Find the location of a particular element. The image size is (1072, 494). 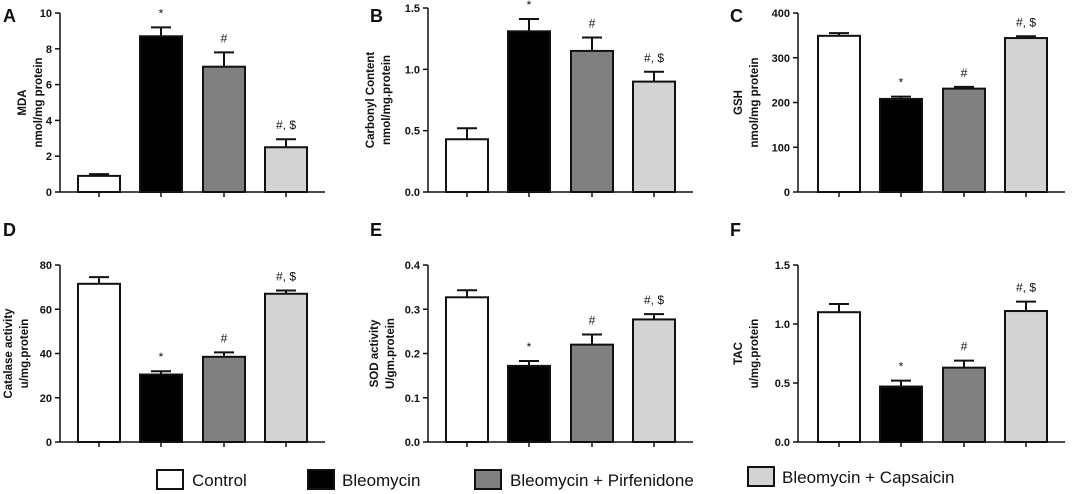

y-axis-label: GSH is located at coordinates (739, 102).